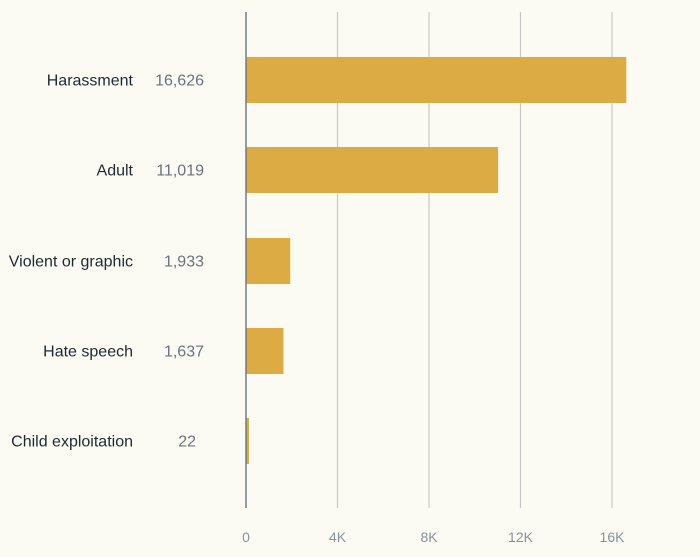  What do you see at coordinates (72, 442) in the screenshot?
I see `category-label: Child exploitation` at bounding box center [72, 442].